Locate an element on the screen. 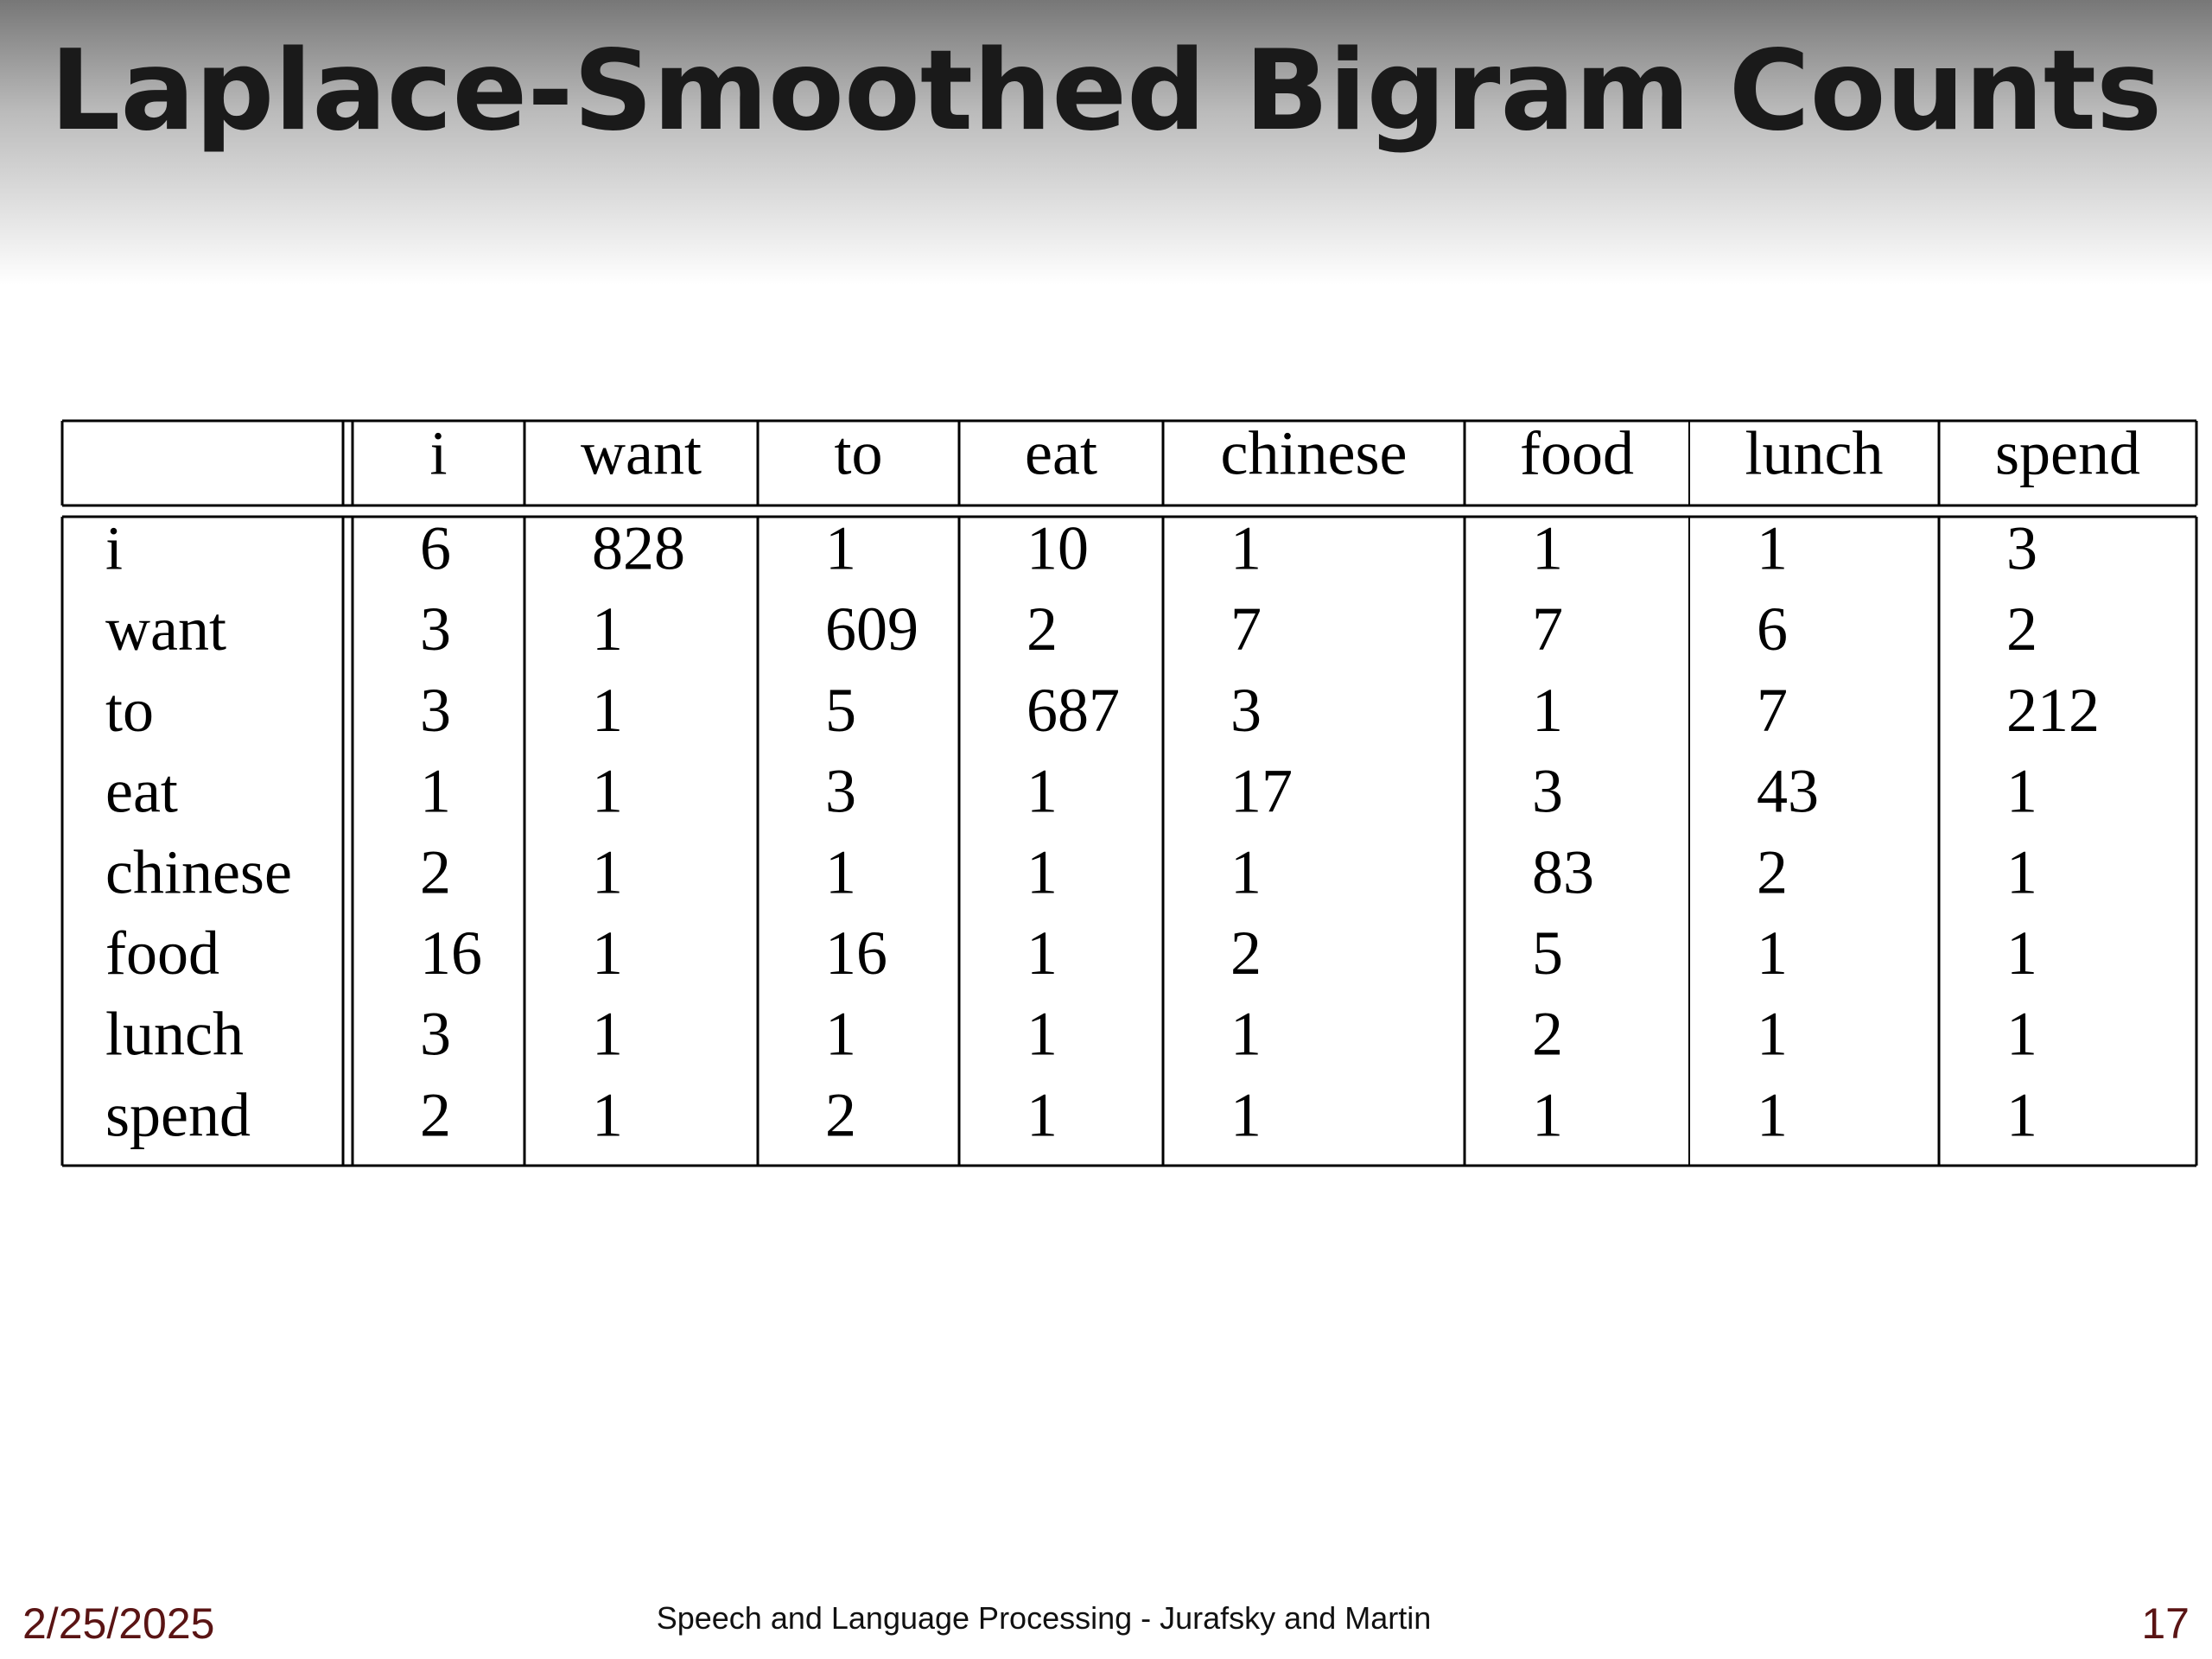  column-header: food is located at coordinates (1577, 453).